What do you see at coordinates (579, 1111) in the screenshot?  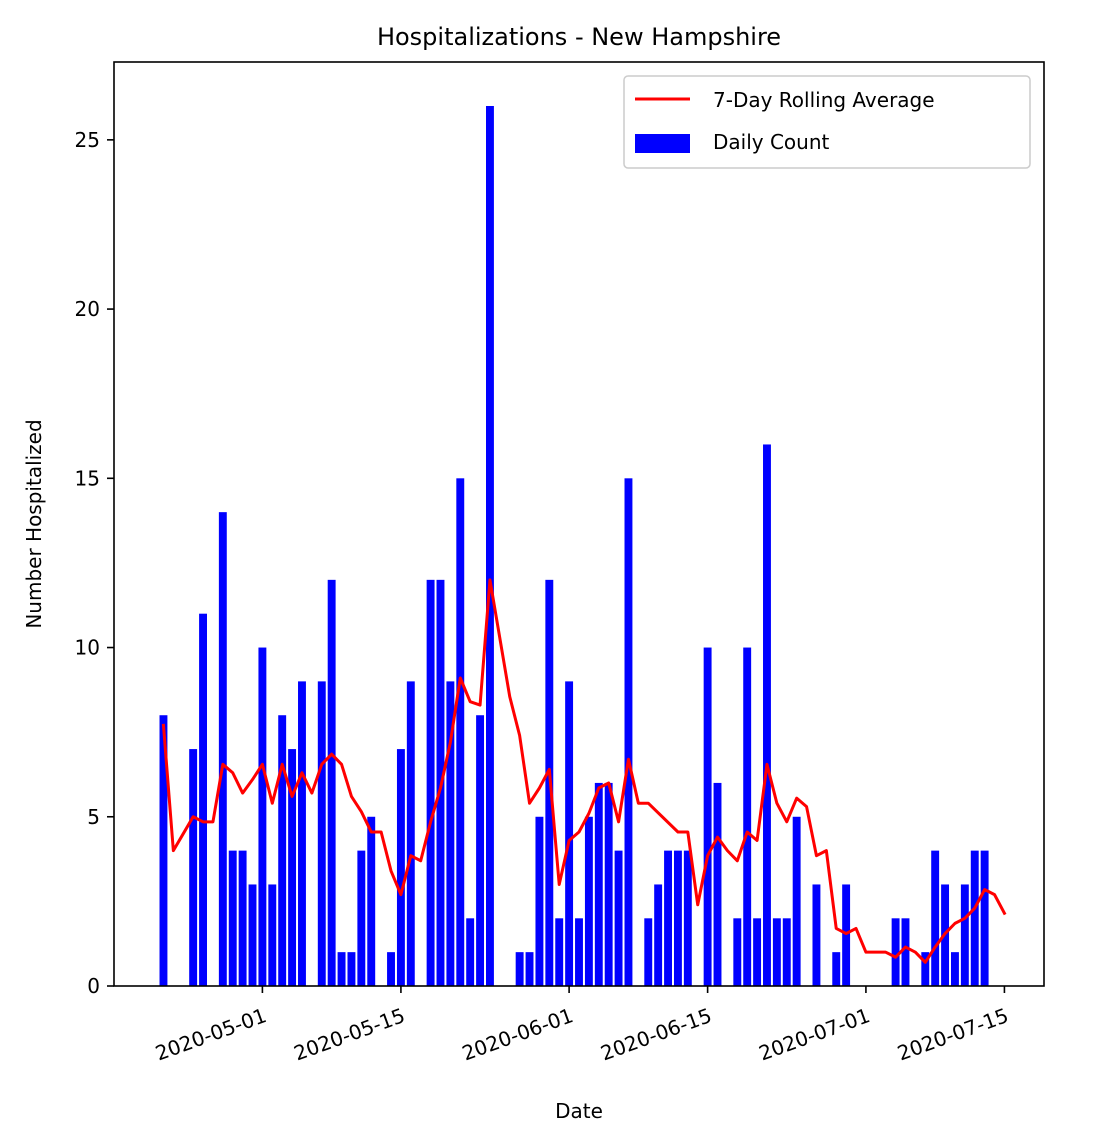 I see `x-axis-title: Date` at bounding box center [579, 1111].